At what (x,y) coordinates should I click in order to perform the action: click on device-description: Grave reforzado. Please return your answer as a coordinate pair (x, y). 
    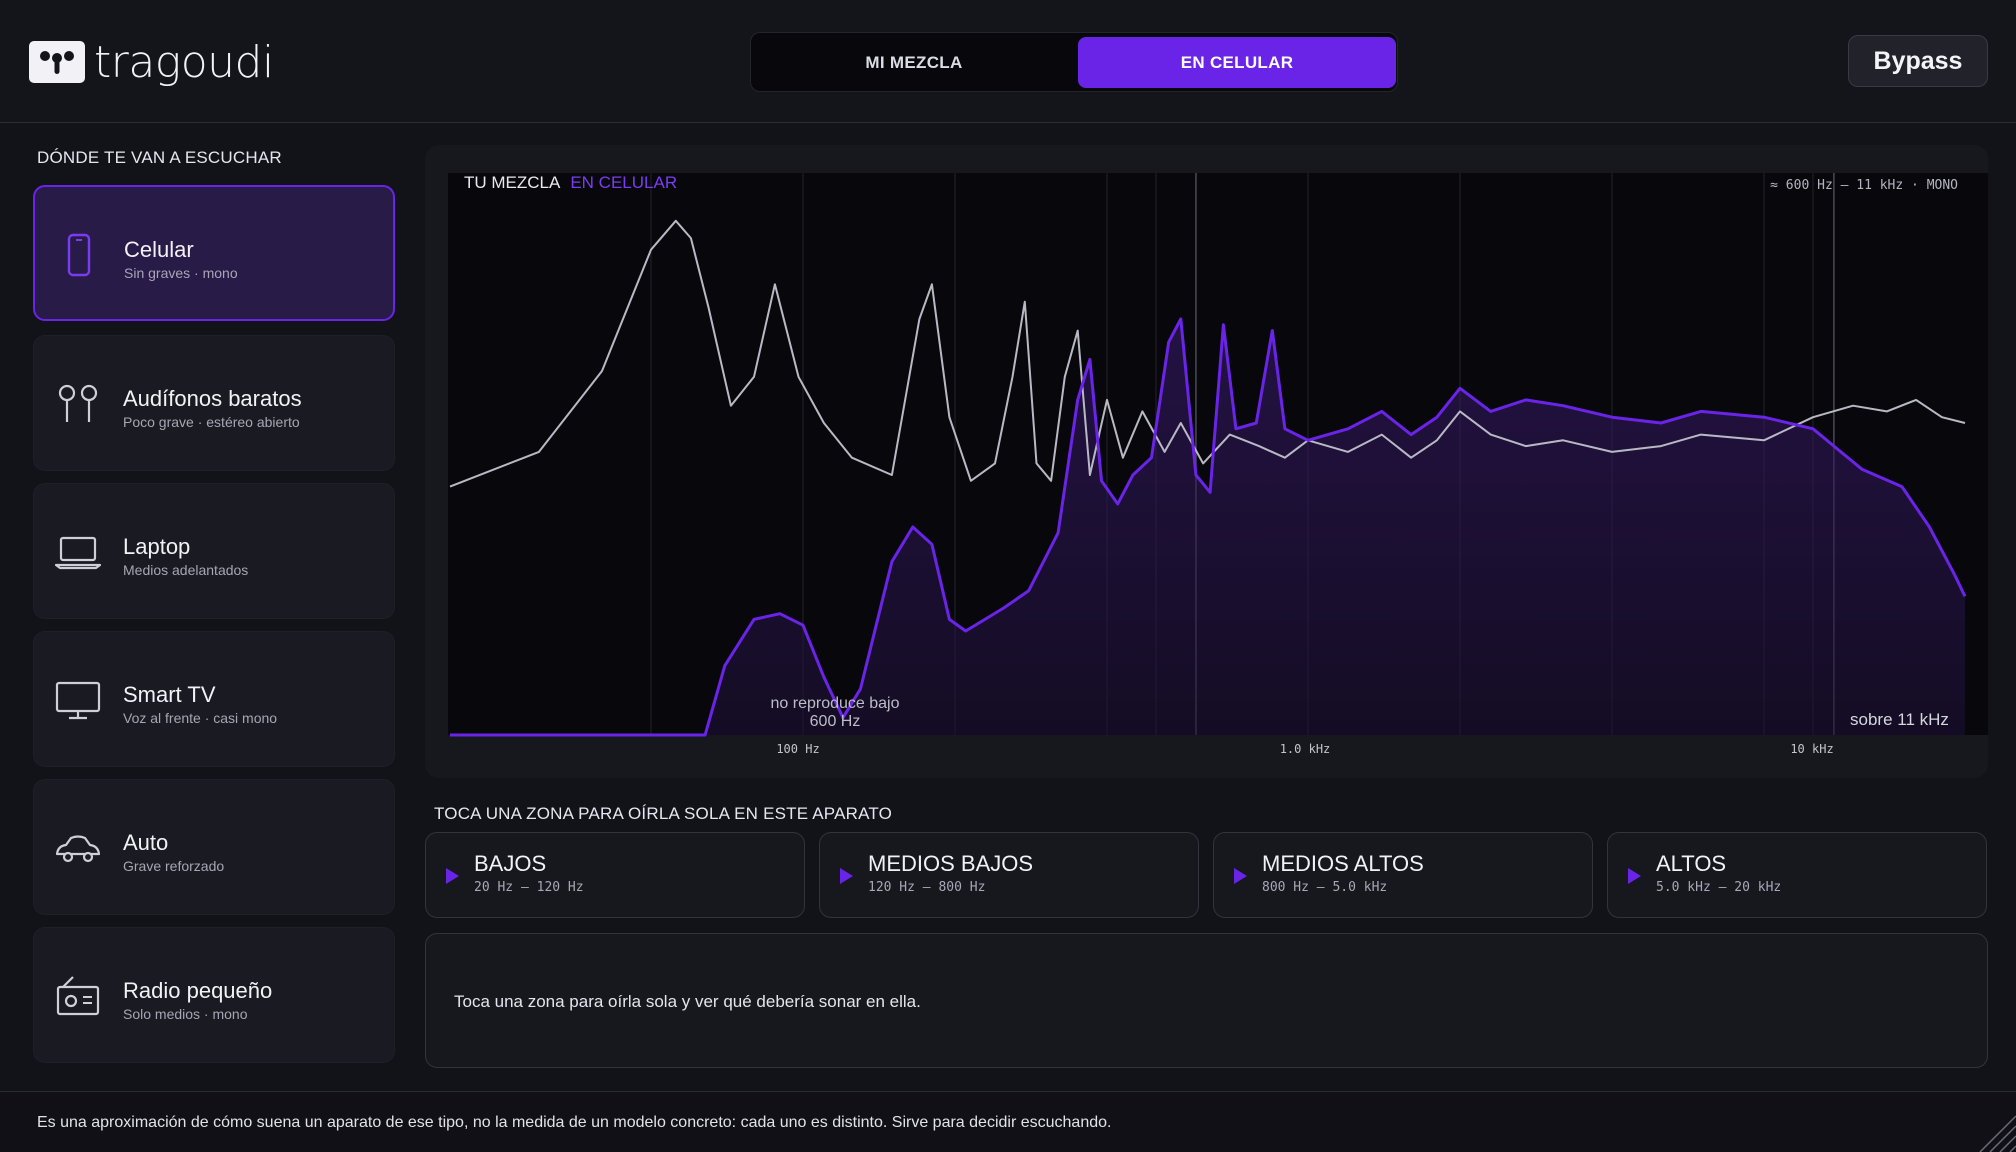
    Looking at the image, I should click on (174, 866).